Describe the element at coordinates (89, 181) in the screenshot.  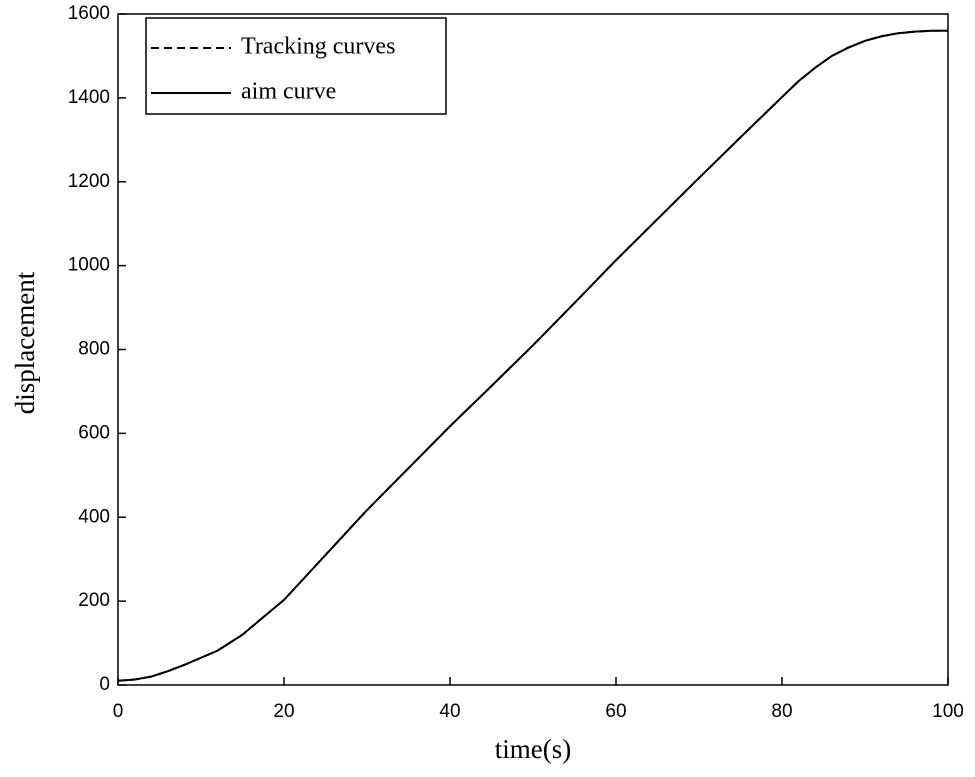
I see `y-tick-label: 1200` at that location.